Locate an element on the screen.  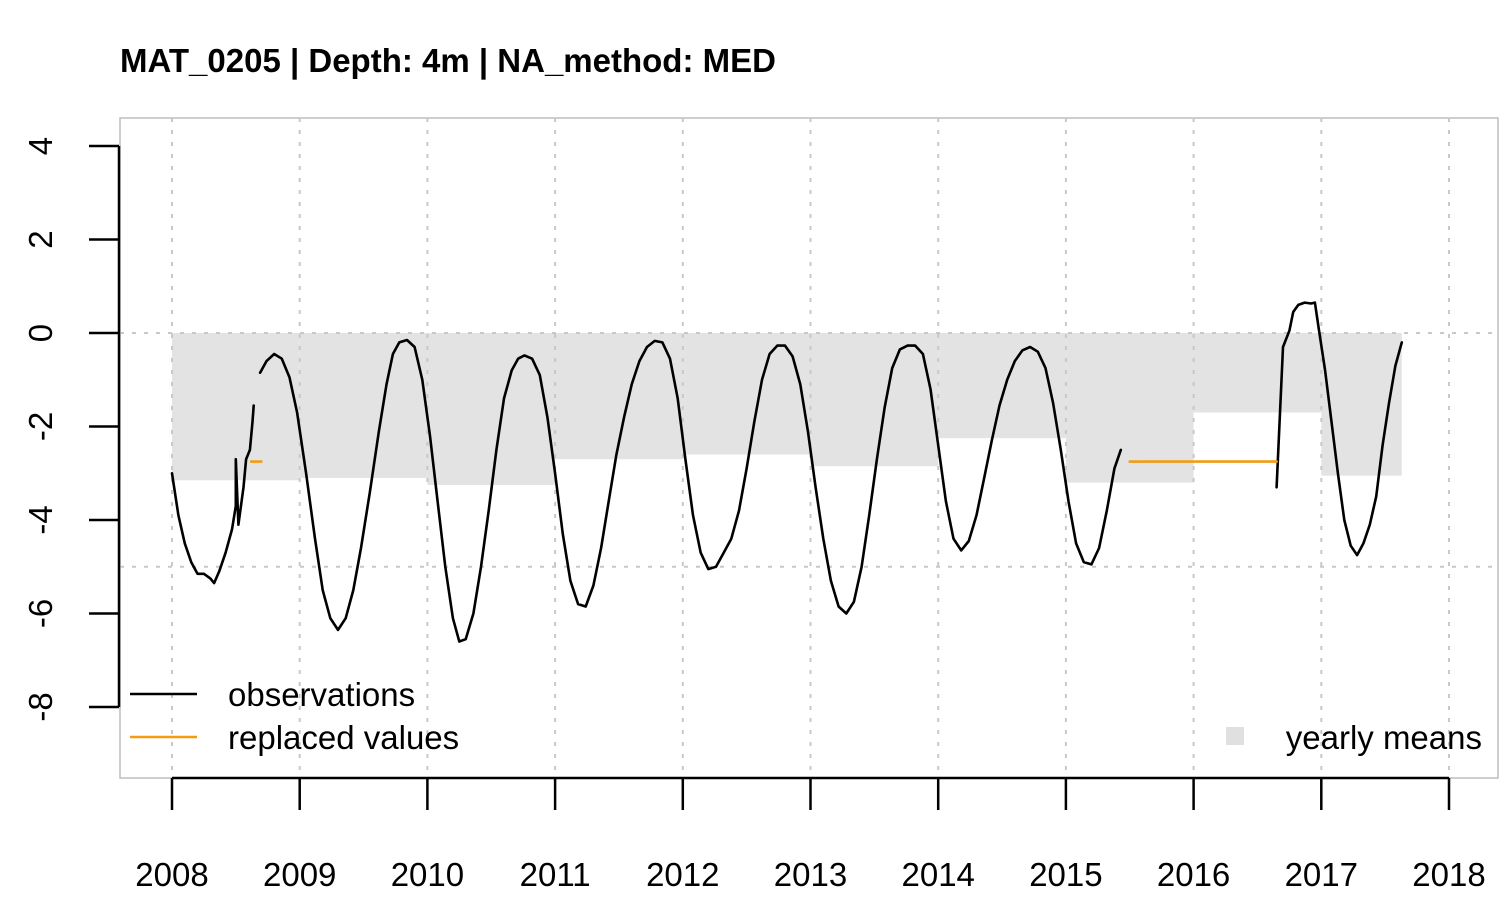
y-axis: 4 2 0 -2 -4 -6 -8 is located at coordinates (71, 429).